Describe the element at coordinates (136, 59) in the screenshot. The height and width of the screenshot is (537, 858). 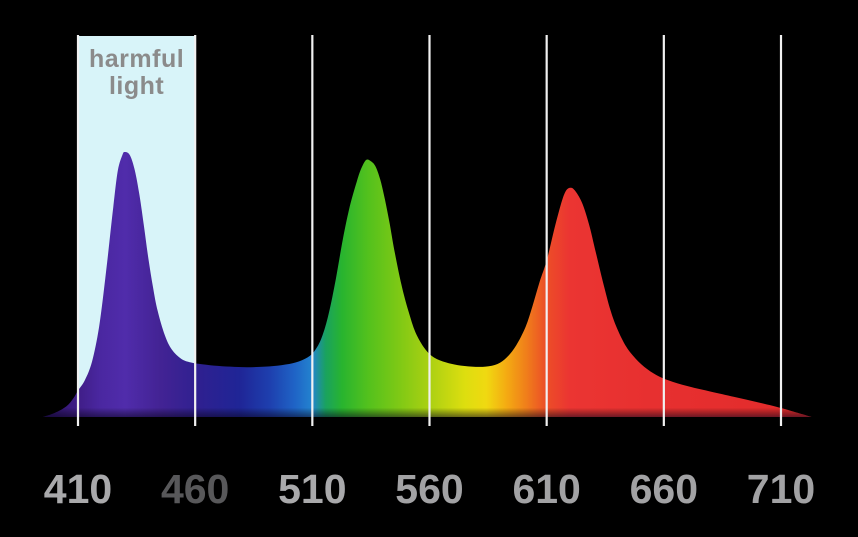
I see `band-label-line1: harmful` at that location.